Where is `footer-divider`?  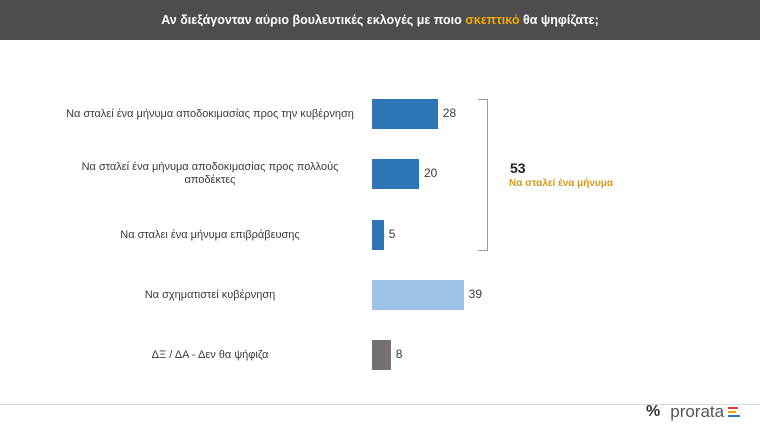 footer-divider is located at coordinates (380, 404).